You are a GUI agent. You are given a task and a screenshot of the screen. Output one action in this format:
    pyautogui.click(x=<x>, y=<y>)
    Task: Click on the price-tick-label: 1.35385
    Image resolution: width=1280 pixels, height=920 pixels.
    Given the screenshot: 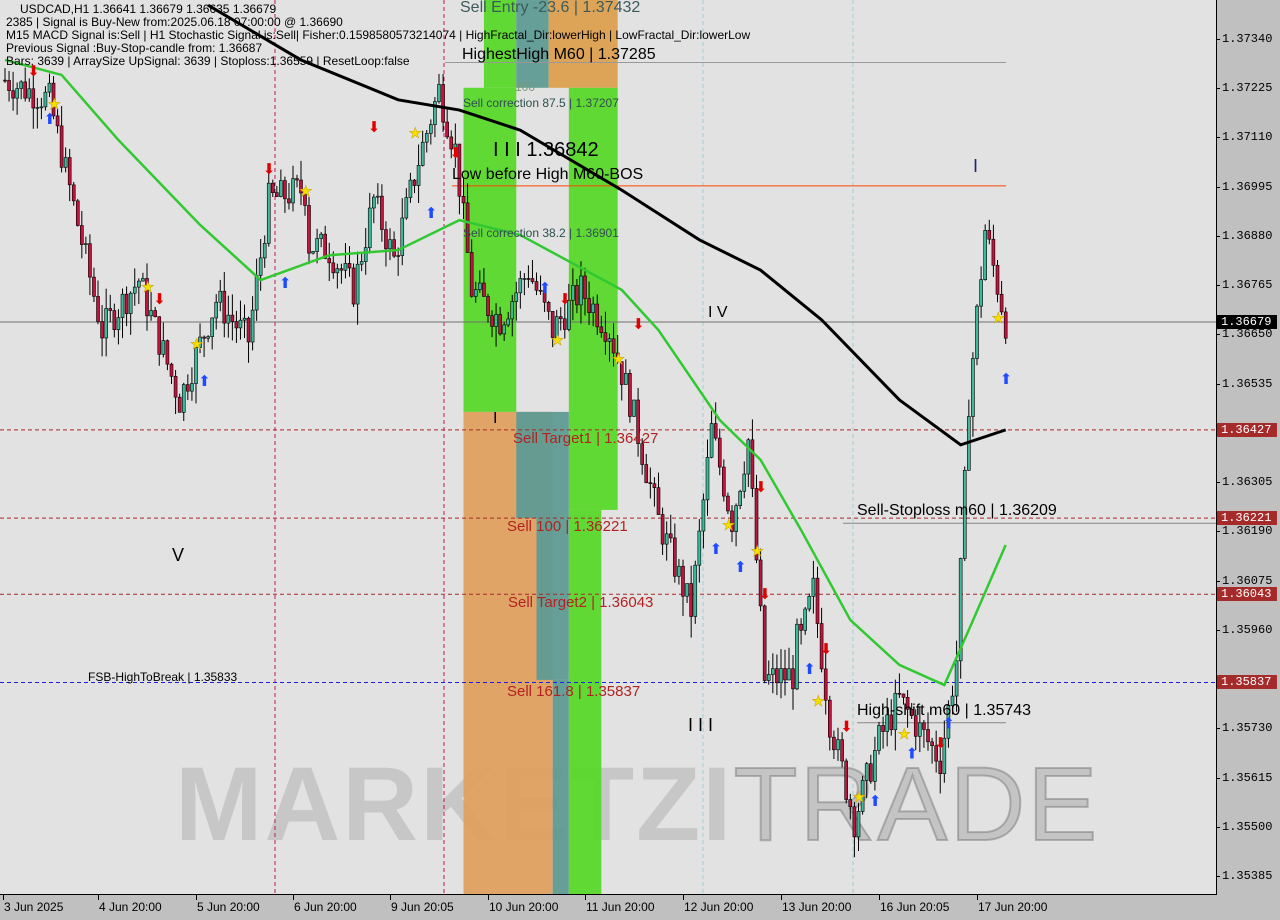 What is the action you would take?
    pyautogui.click(x=1247, y=875)
    